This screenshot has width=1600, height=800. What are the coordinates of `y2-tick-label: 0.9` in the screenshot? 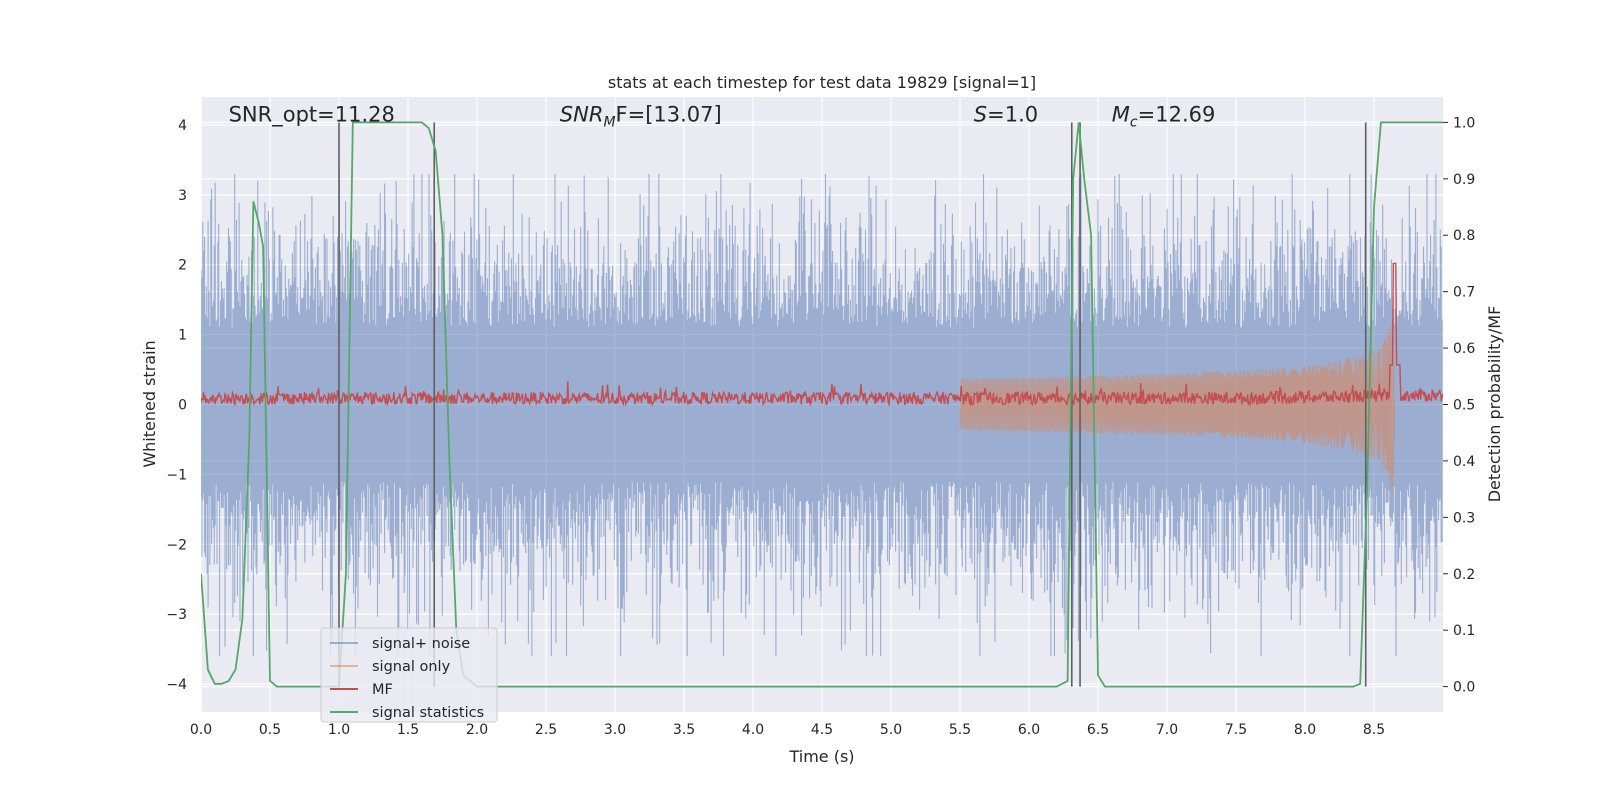 It's located at (1464, 180).